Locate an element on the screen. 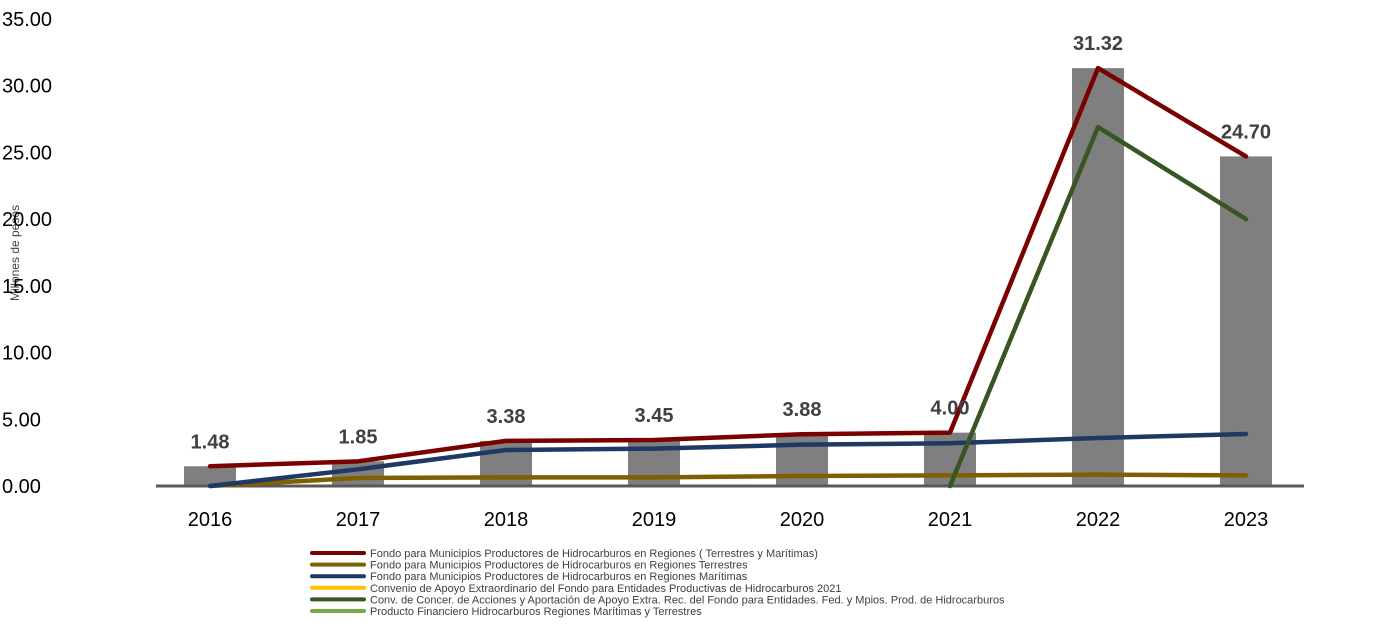  x-tick-label: 2019 is located at coordinates (654, 520).